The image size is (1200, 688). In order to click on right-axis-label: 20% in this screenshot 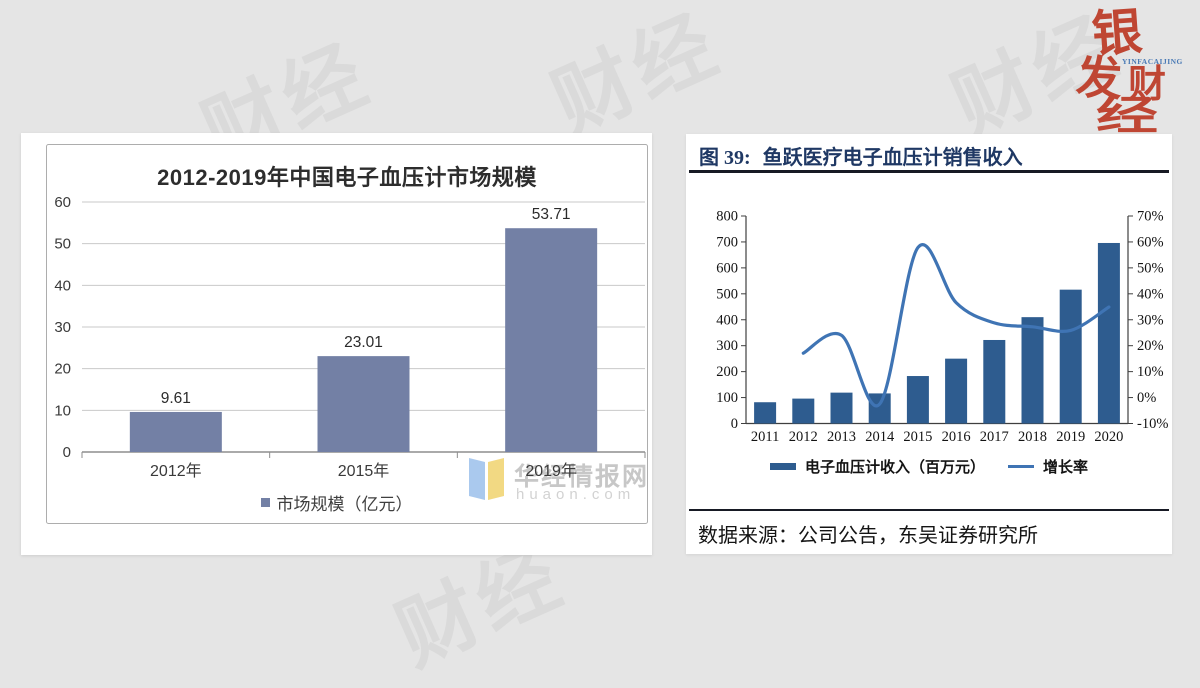, I will do `click(1150, 346)`.